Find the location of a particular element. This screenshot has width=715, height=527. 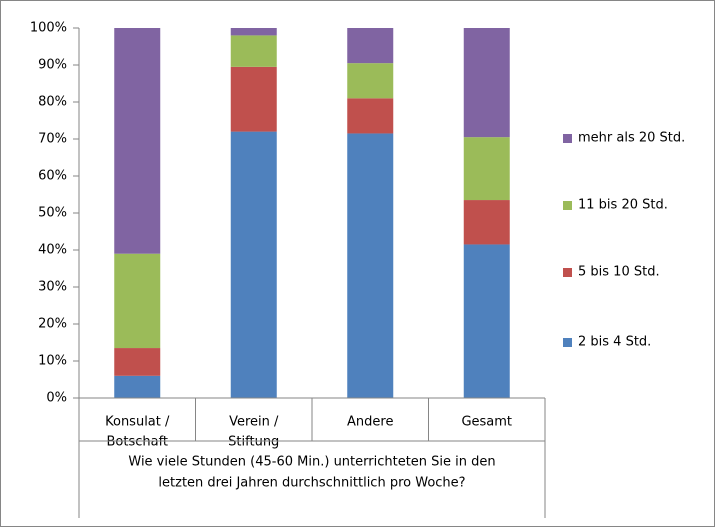

legend-label: 11 bis 20 Std. is located at coordinates (623, 205).